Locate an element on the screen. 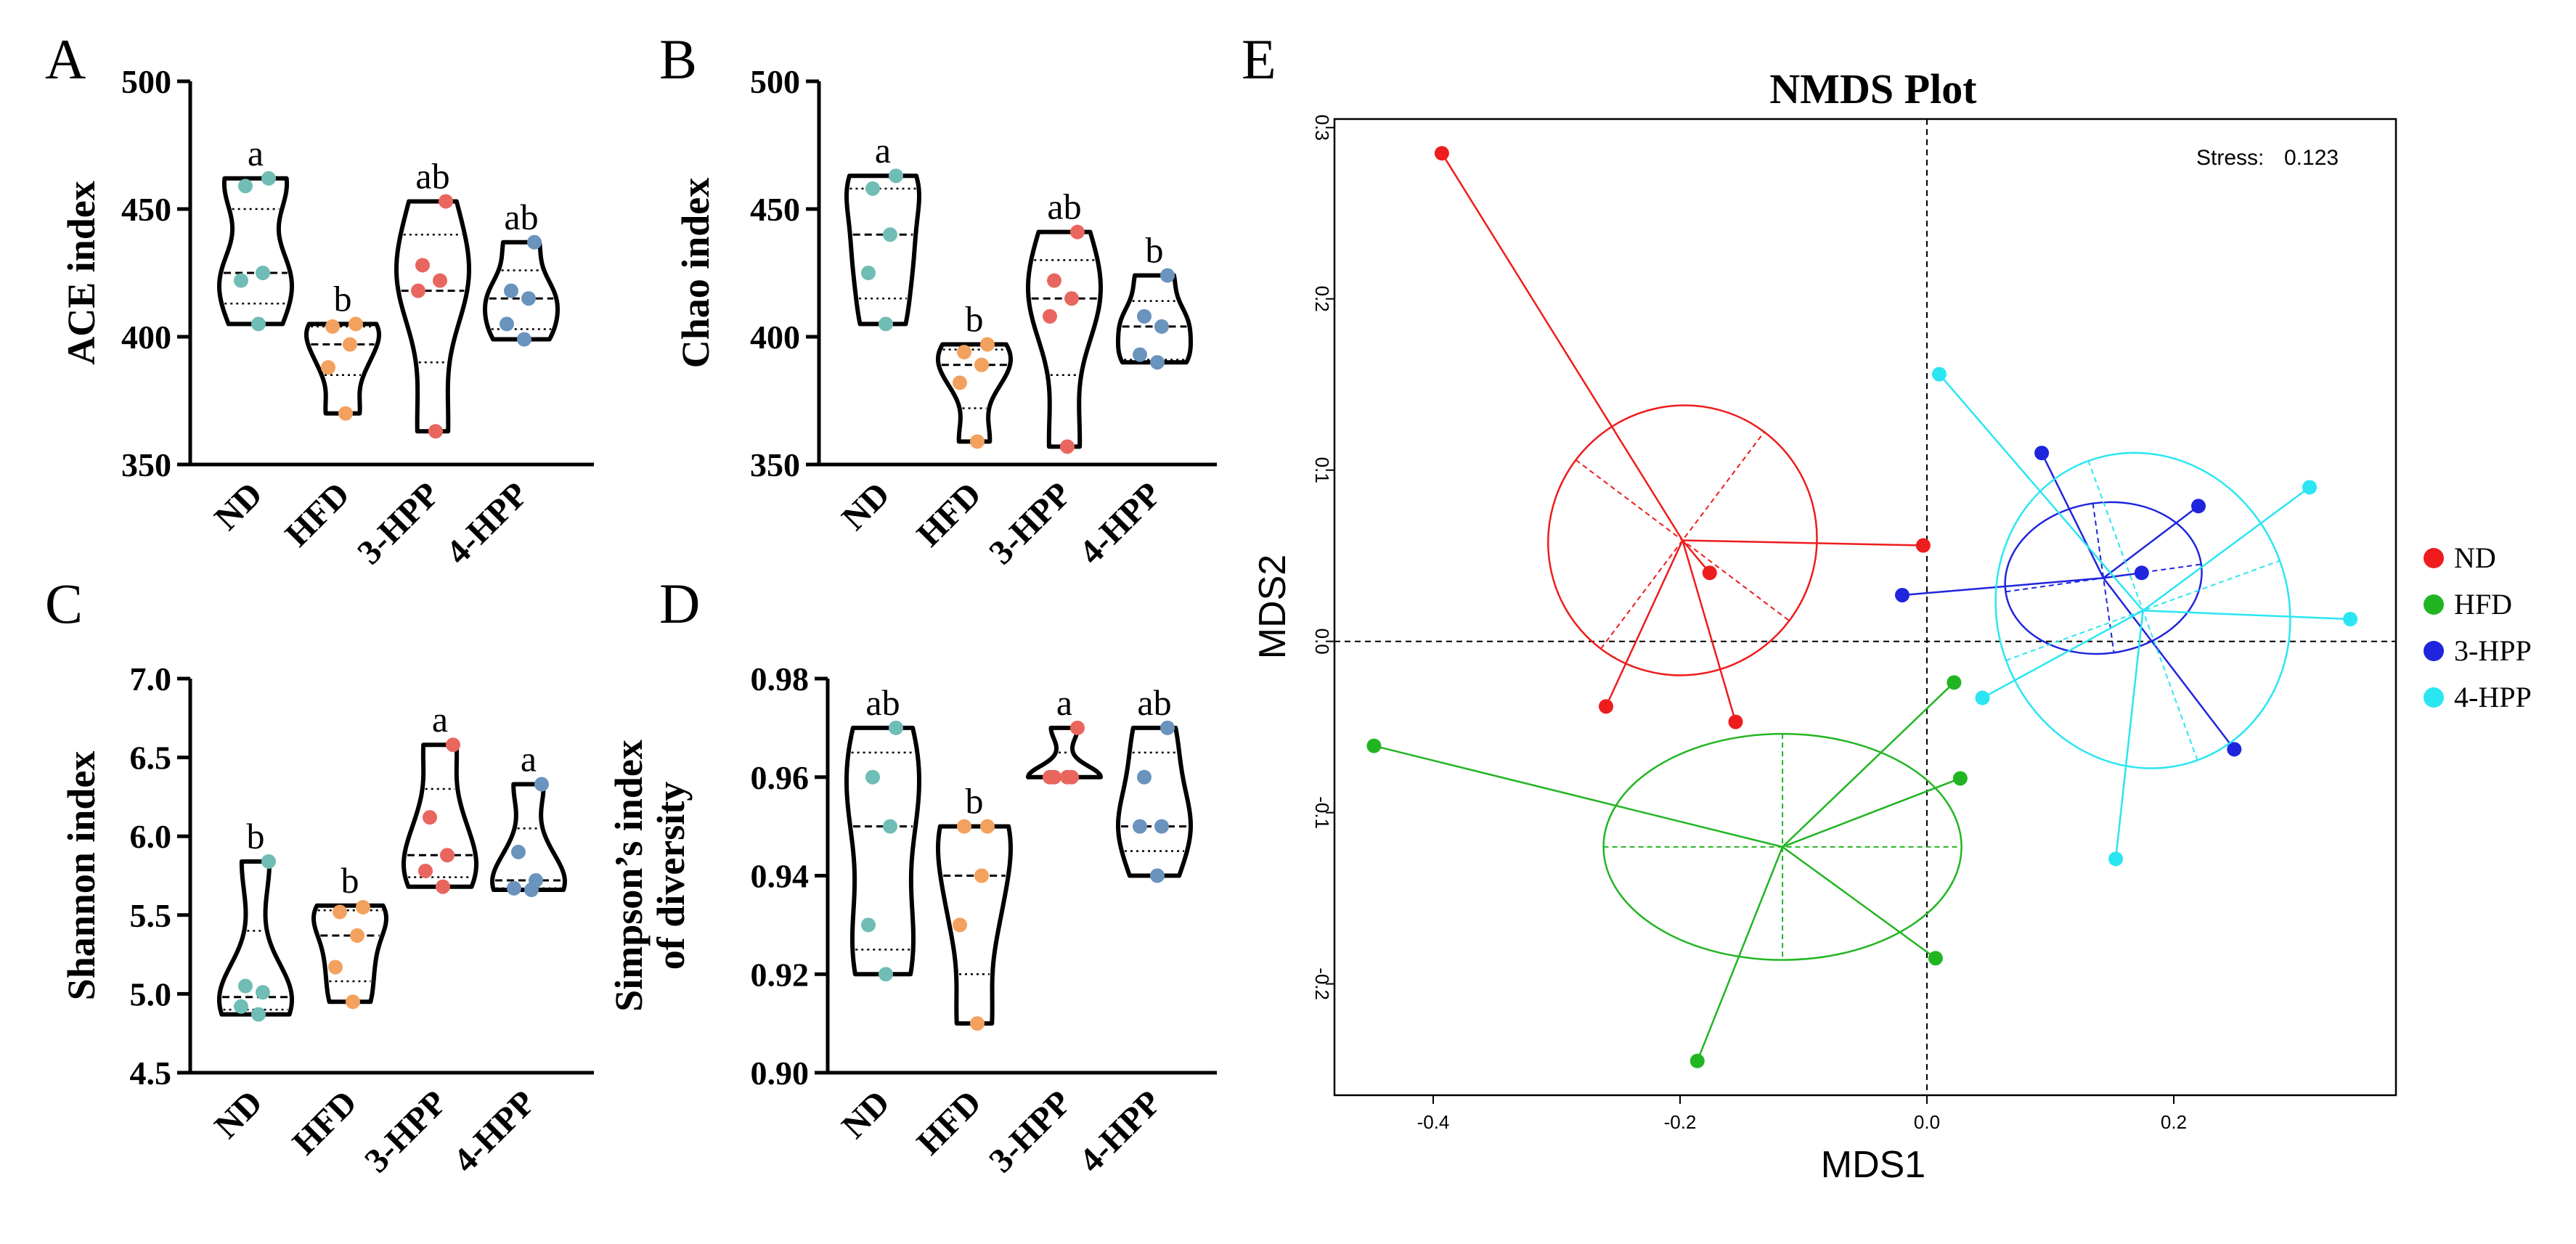  y-tick-label: 0.98 is located at coordinates (780, 678).